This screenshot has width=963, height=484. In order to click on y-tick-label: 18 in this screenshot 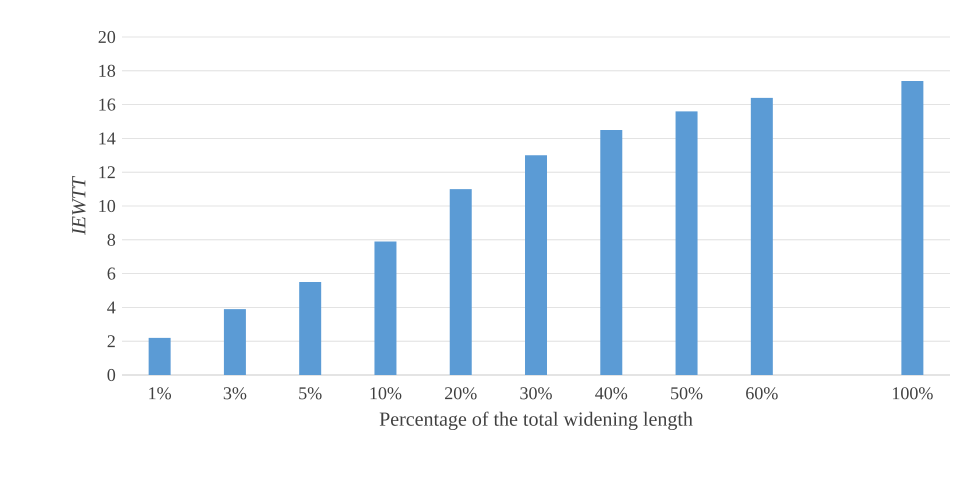, I will do `click(107, 70)`.